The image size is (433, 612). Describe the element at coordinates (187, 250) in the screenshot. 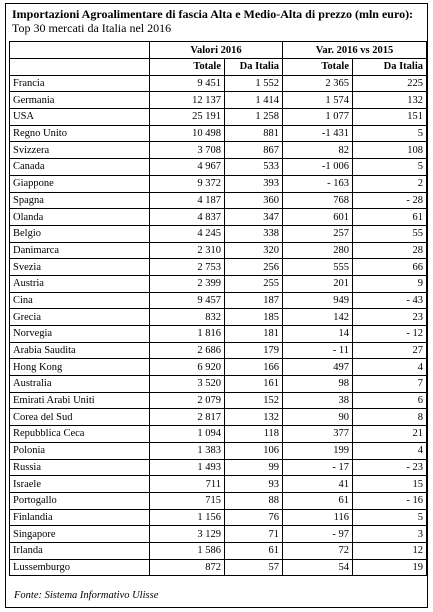

I see `value-cell: 2 310` at that location.